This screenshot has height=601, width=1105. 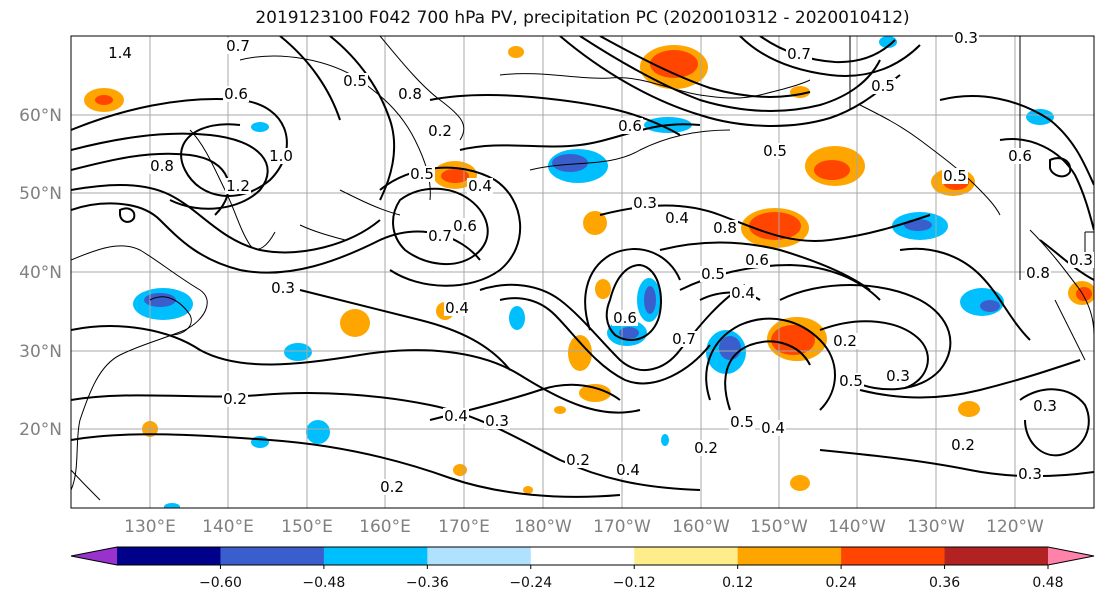 I want to click on longitude-label: 160°W, so click(x=701, y=527).